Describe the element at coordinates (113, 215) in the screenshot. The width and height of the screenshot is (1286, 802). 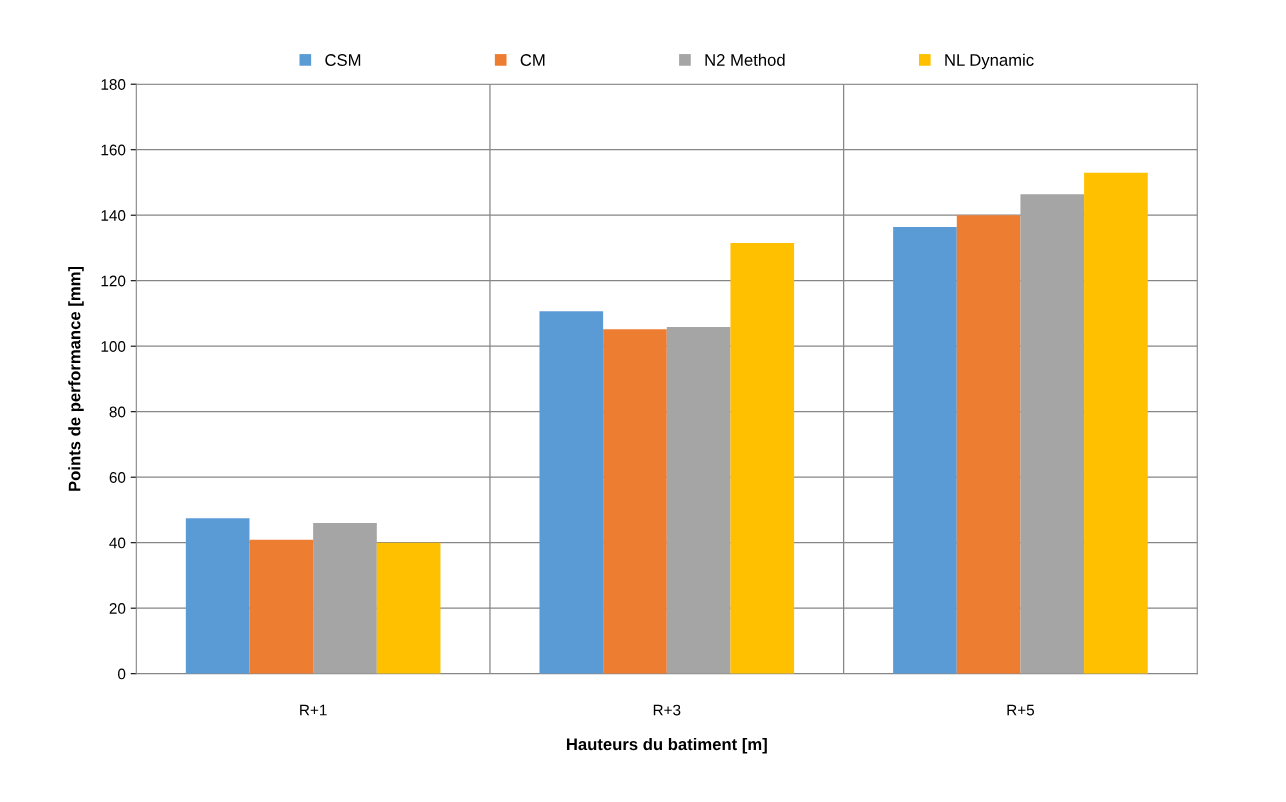
I see `y-tick-label: 140` at that location.